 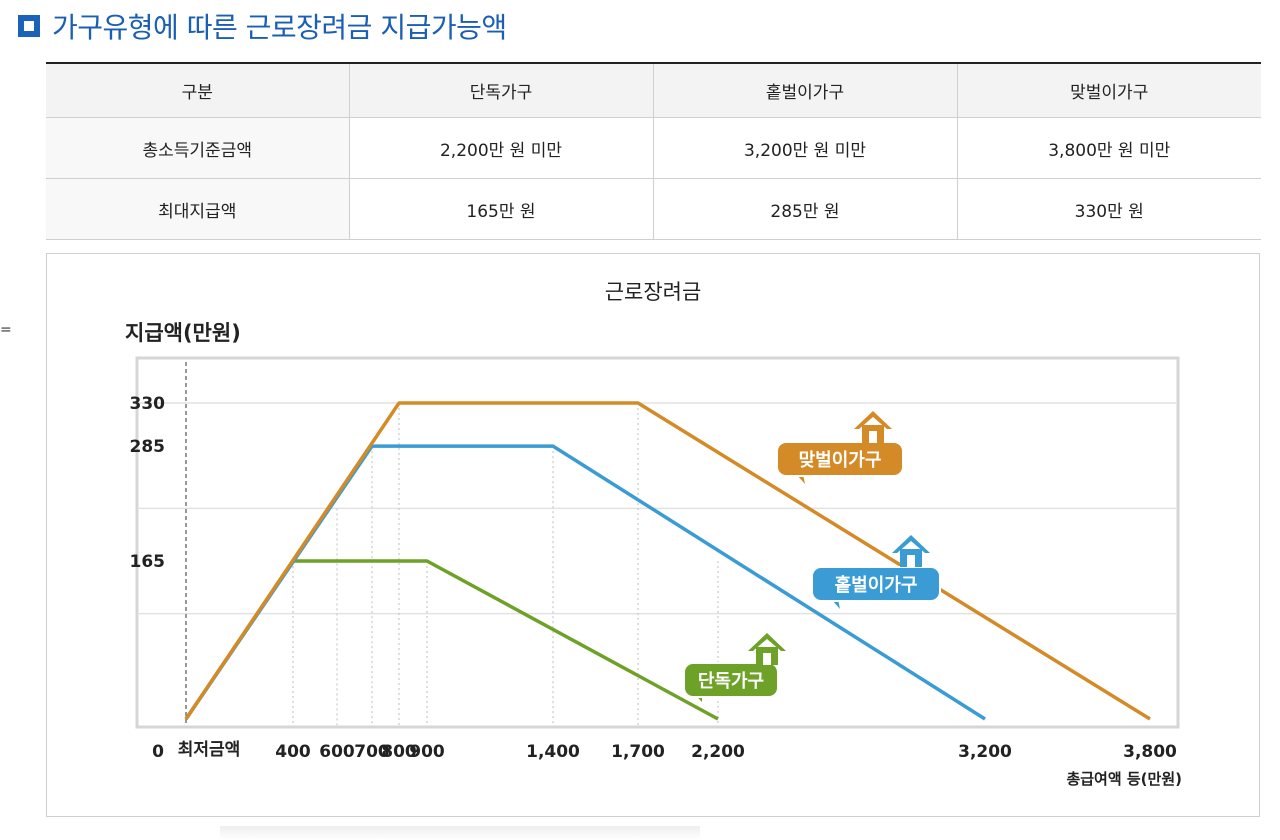 What do you see at coordinates (718, 752) in the screenshot?
I see `x-tick-label: 2,200` at bounding box center [718, 752].